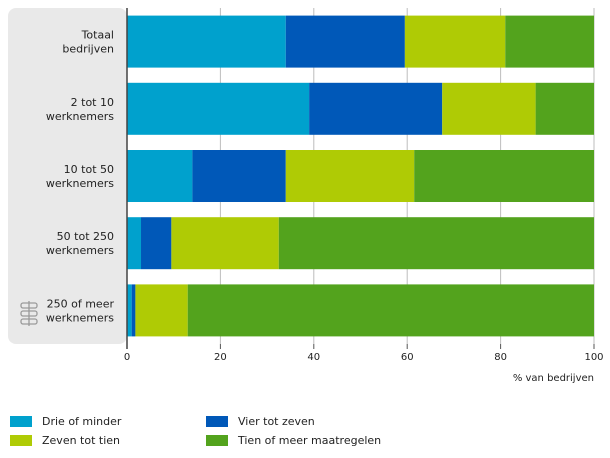 The image size is (610, 458). Describe the element at coordinates (82, 421) in the screenshot. I see `legend-label: Drie of minder` at that location.